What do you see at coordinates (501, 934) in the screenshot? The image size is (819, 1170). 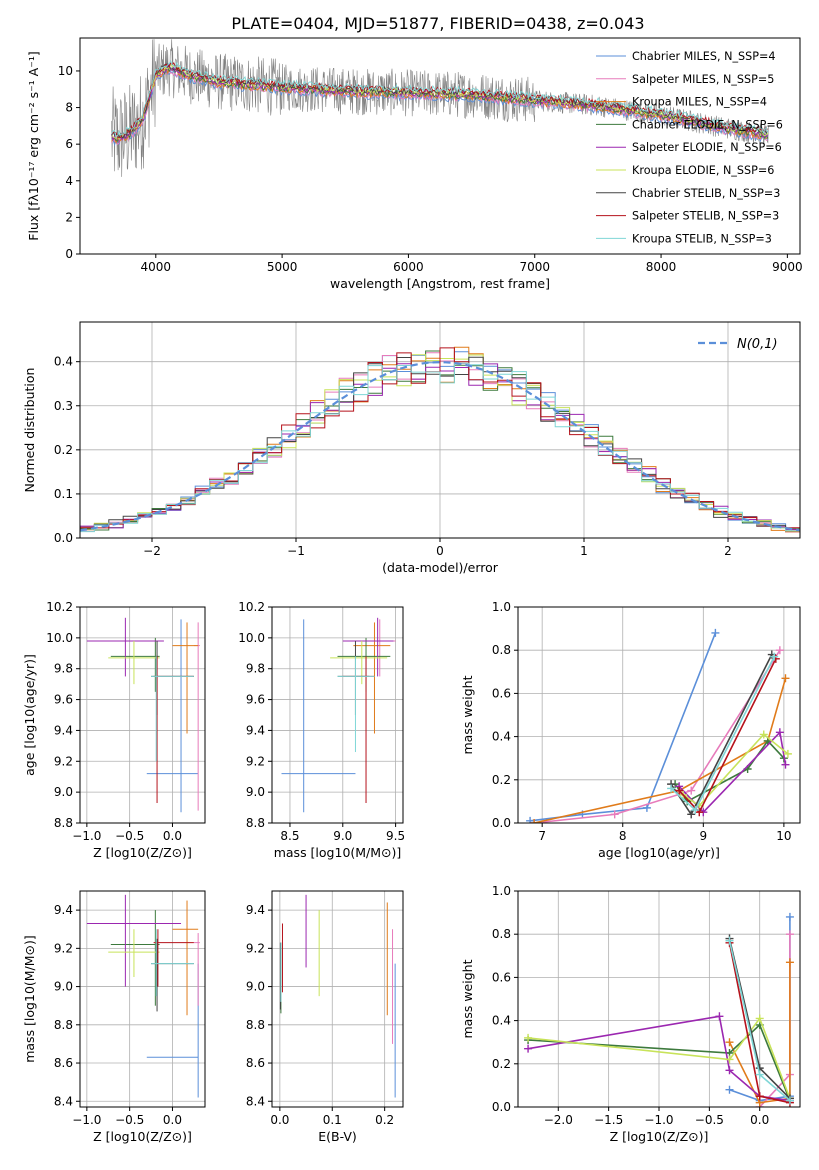 I see `y-tick-label: 0.8` at bounding box center [501, 934].